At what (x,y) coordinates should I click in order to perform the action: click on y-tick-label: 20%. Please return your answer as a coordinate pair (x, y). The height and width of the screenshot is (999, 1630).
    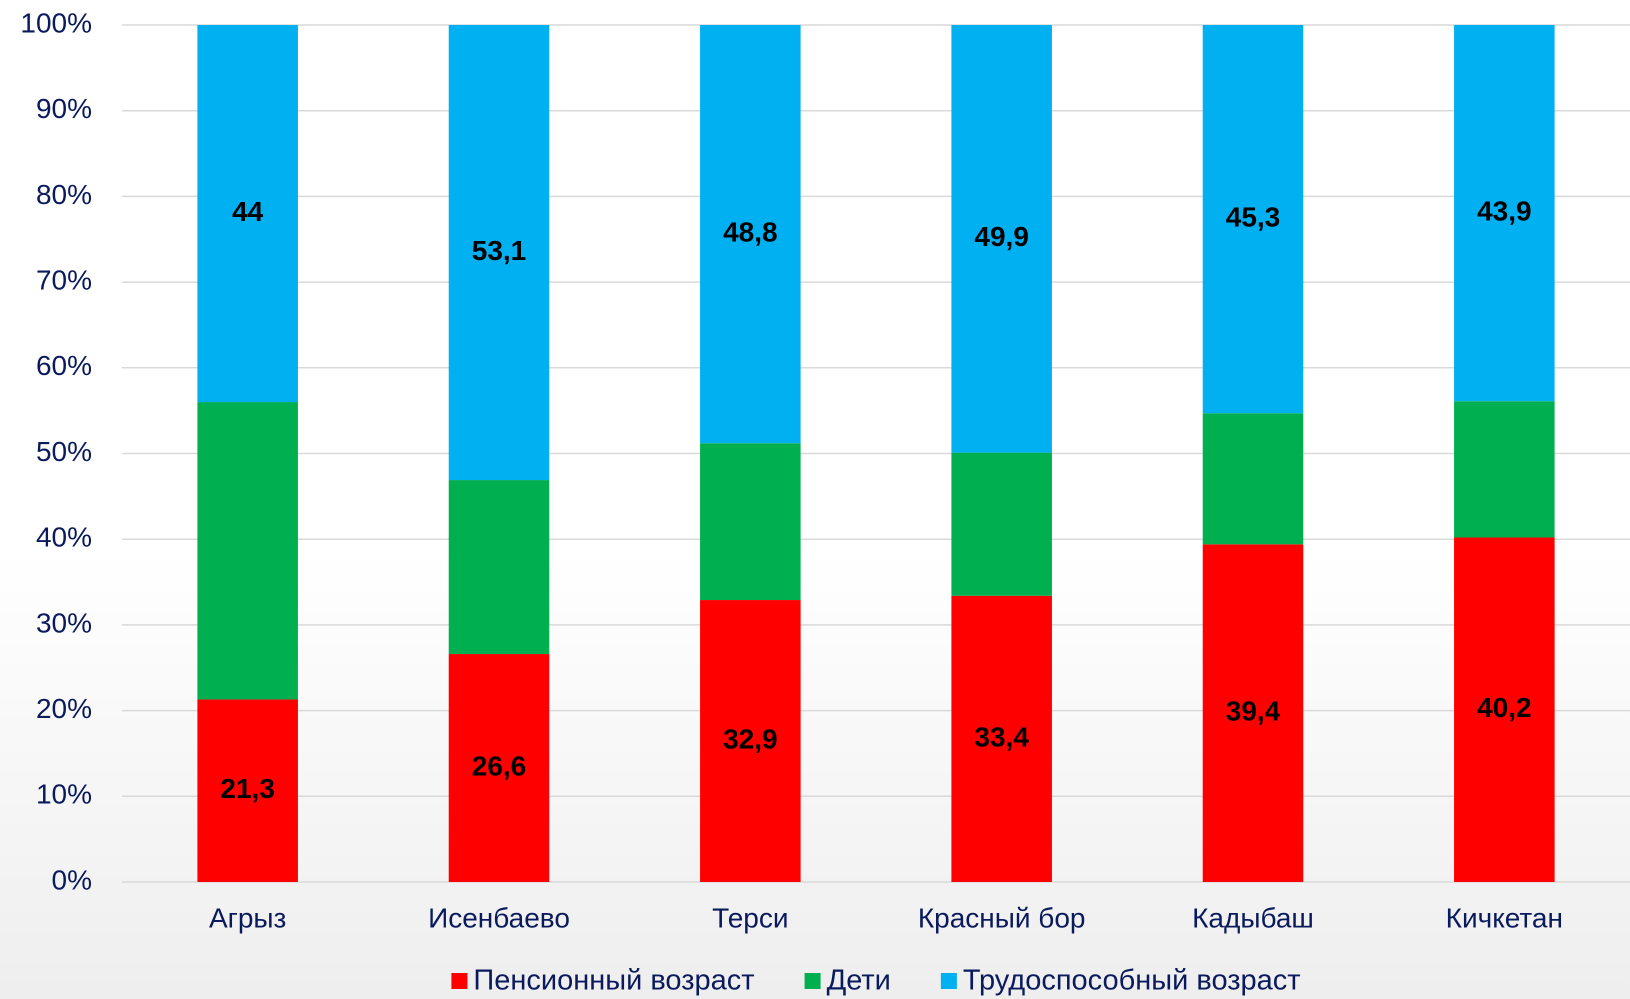
    Looking at the image, I should click on (64, 708).